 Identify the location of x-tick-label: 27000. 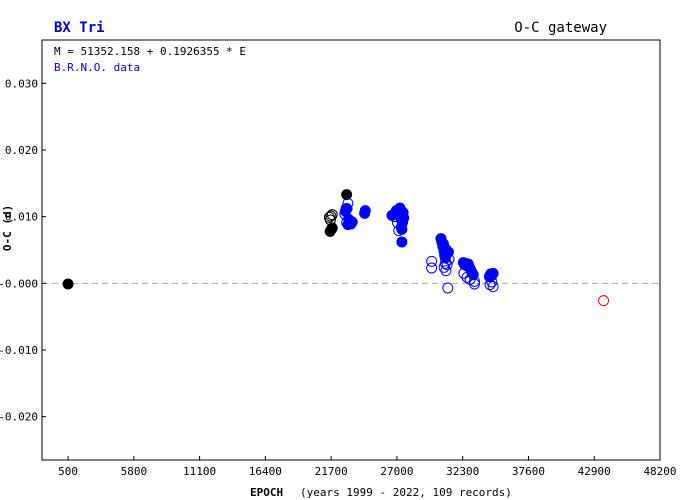
(396, 471).